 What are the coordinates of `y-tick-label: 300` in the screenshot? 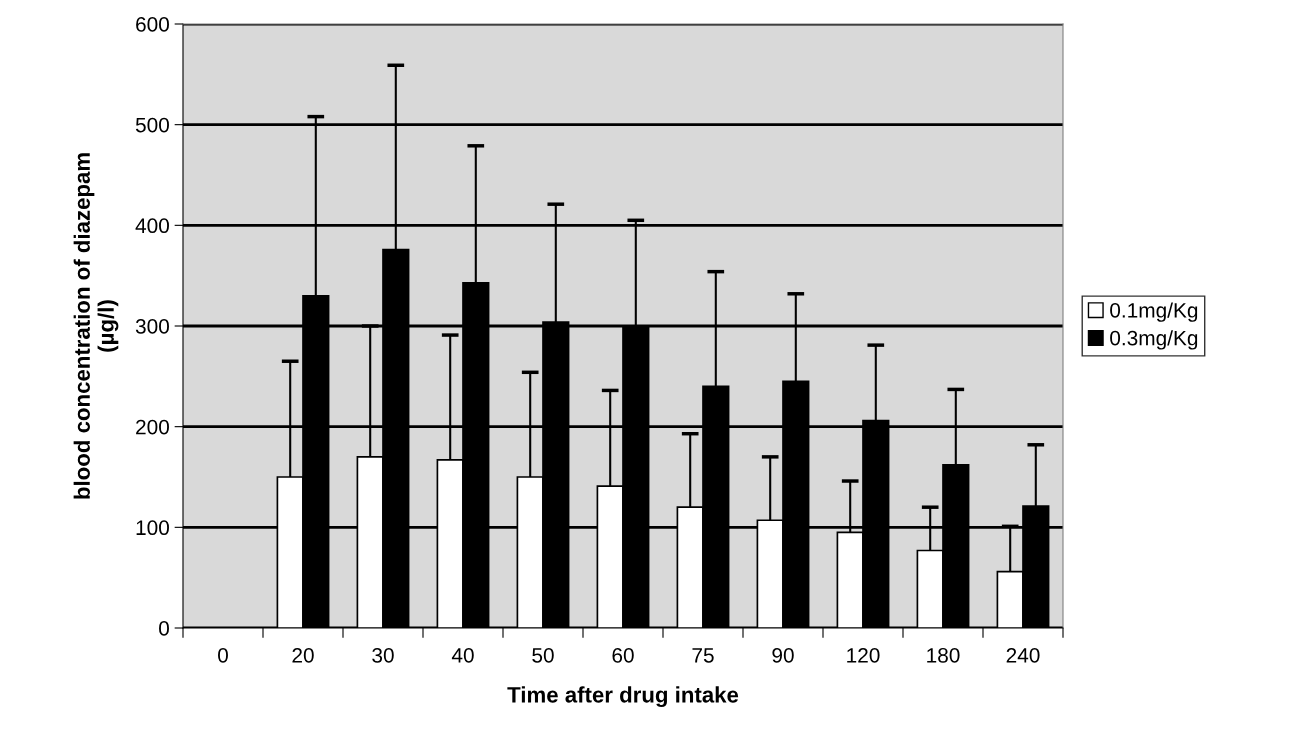 It's located at (152, 326).